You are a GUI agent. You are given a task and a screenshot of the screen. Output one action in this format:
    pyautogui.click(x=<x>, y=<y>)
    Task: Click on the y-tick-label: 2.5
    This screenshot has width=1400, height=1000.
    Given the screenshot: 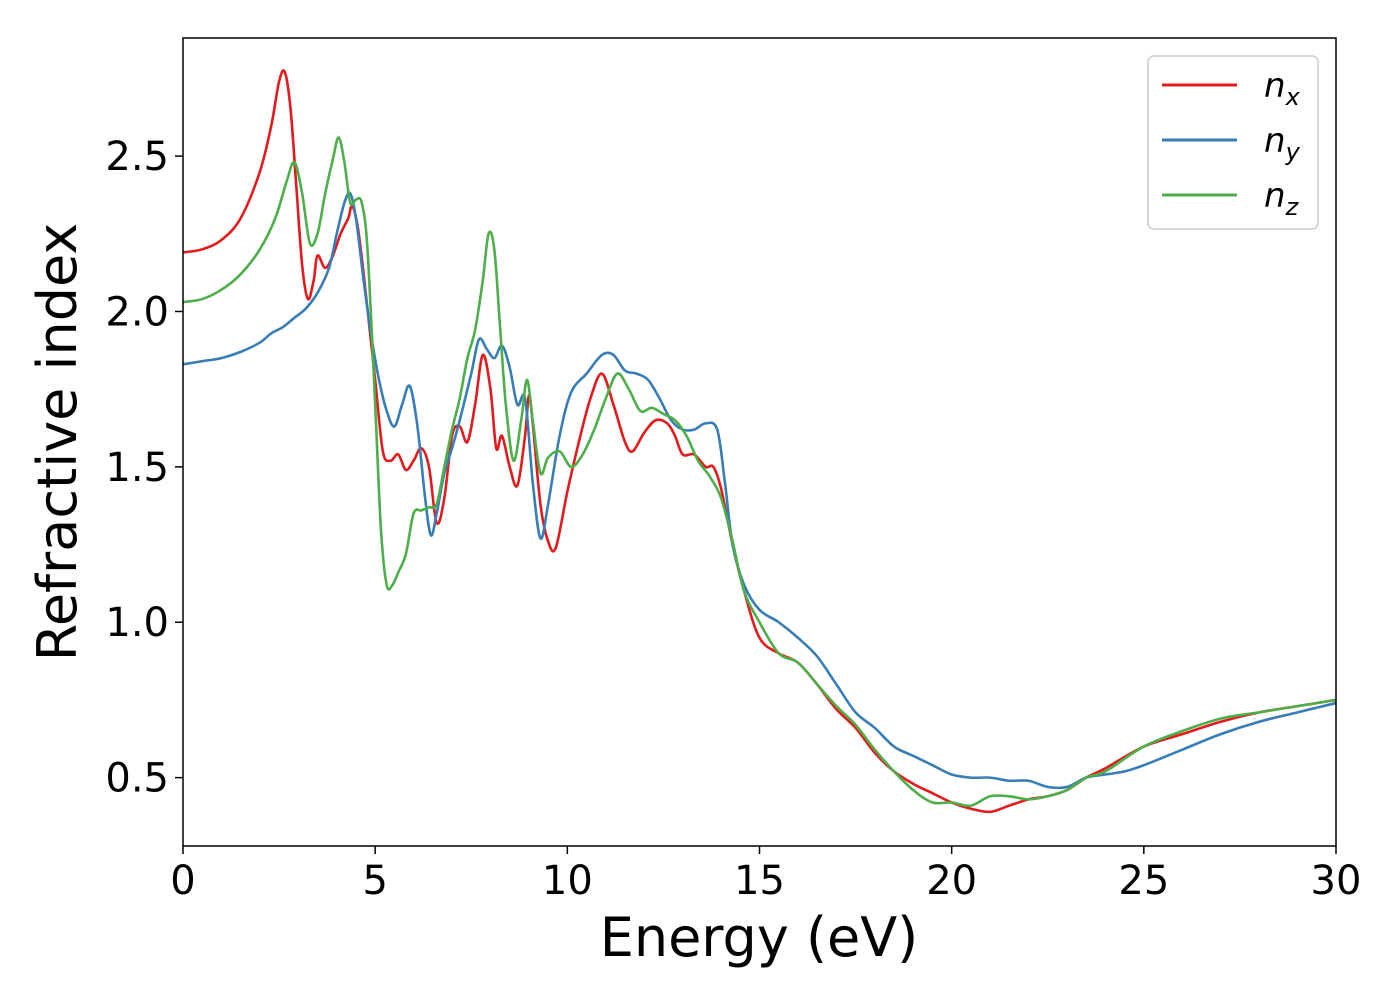 What is the action you would take?
    pyautogui.click(x=137, y=157)
    